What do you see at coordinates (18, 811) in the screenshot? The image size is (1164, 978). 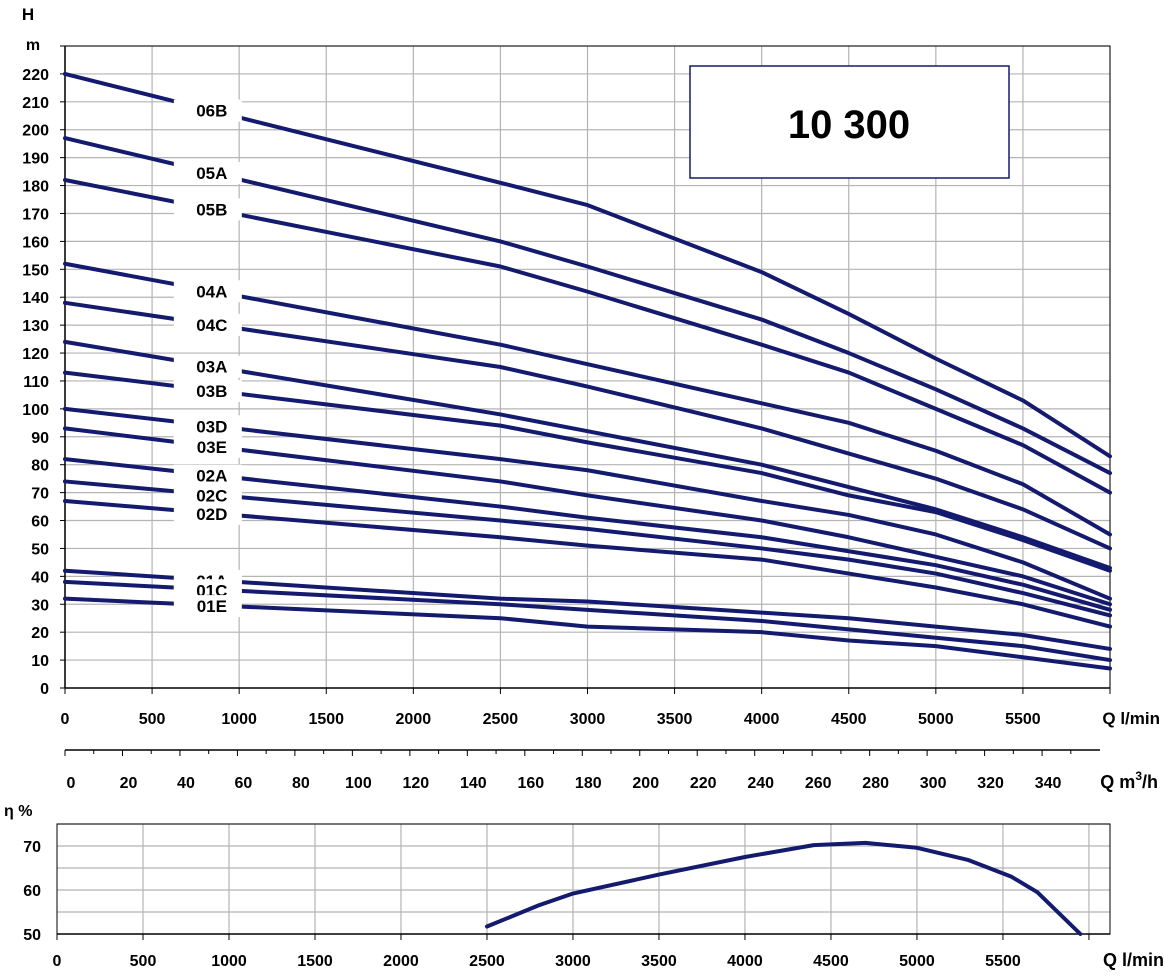 I see `efficiency-axis-label: η %` at bounding box center [18, 811].